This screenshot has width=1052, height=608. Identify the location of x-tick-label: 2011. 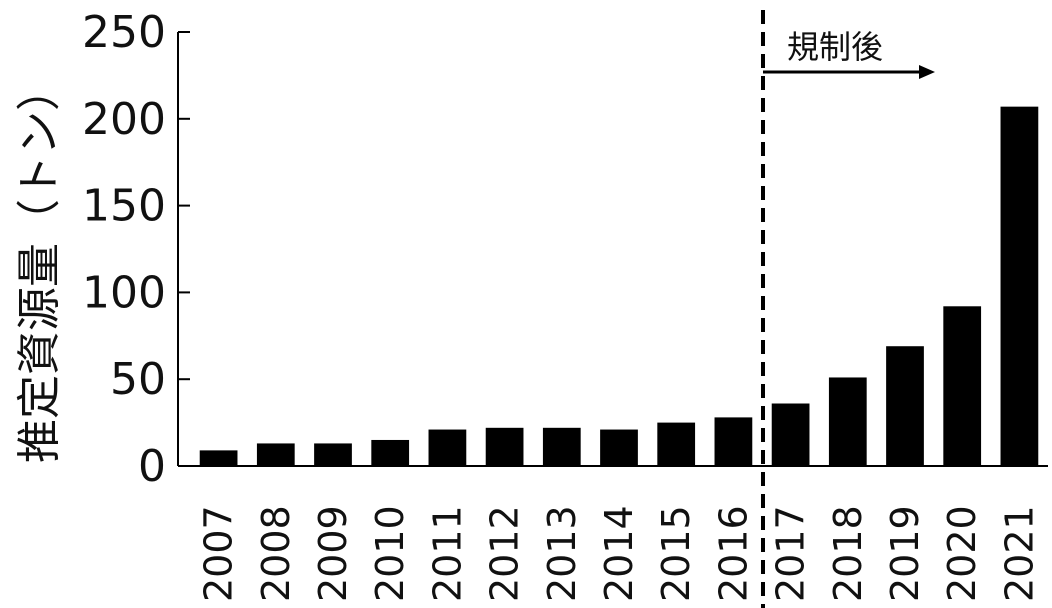
(447, 553).